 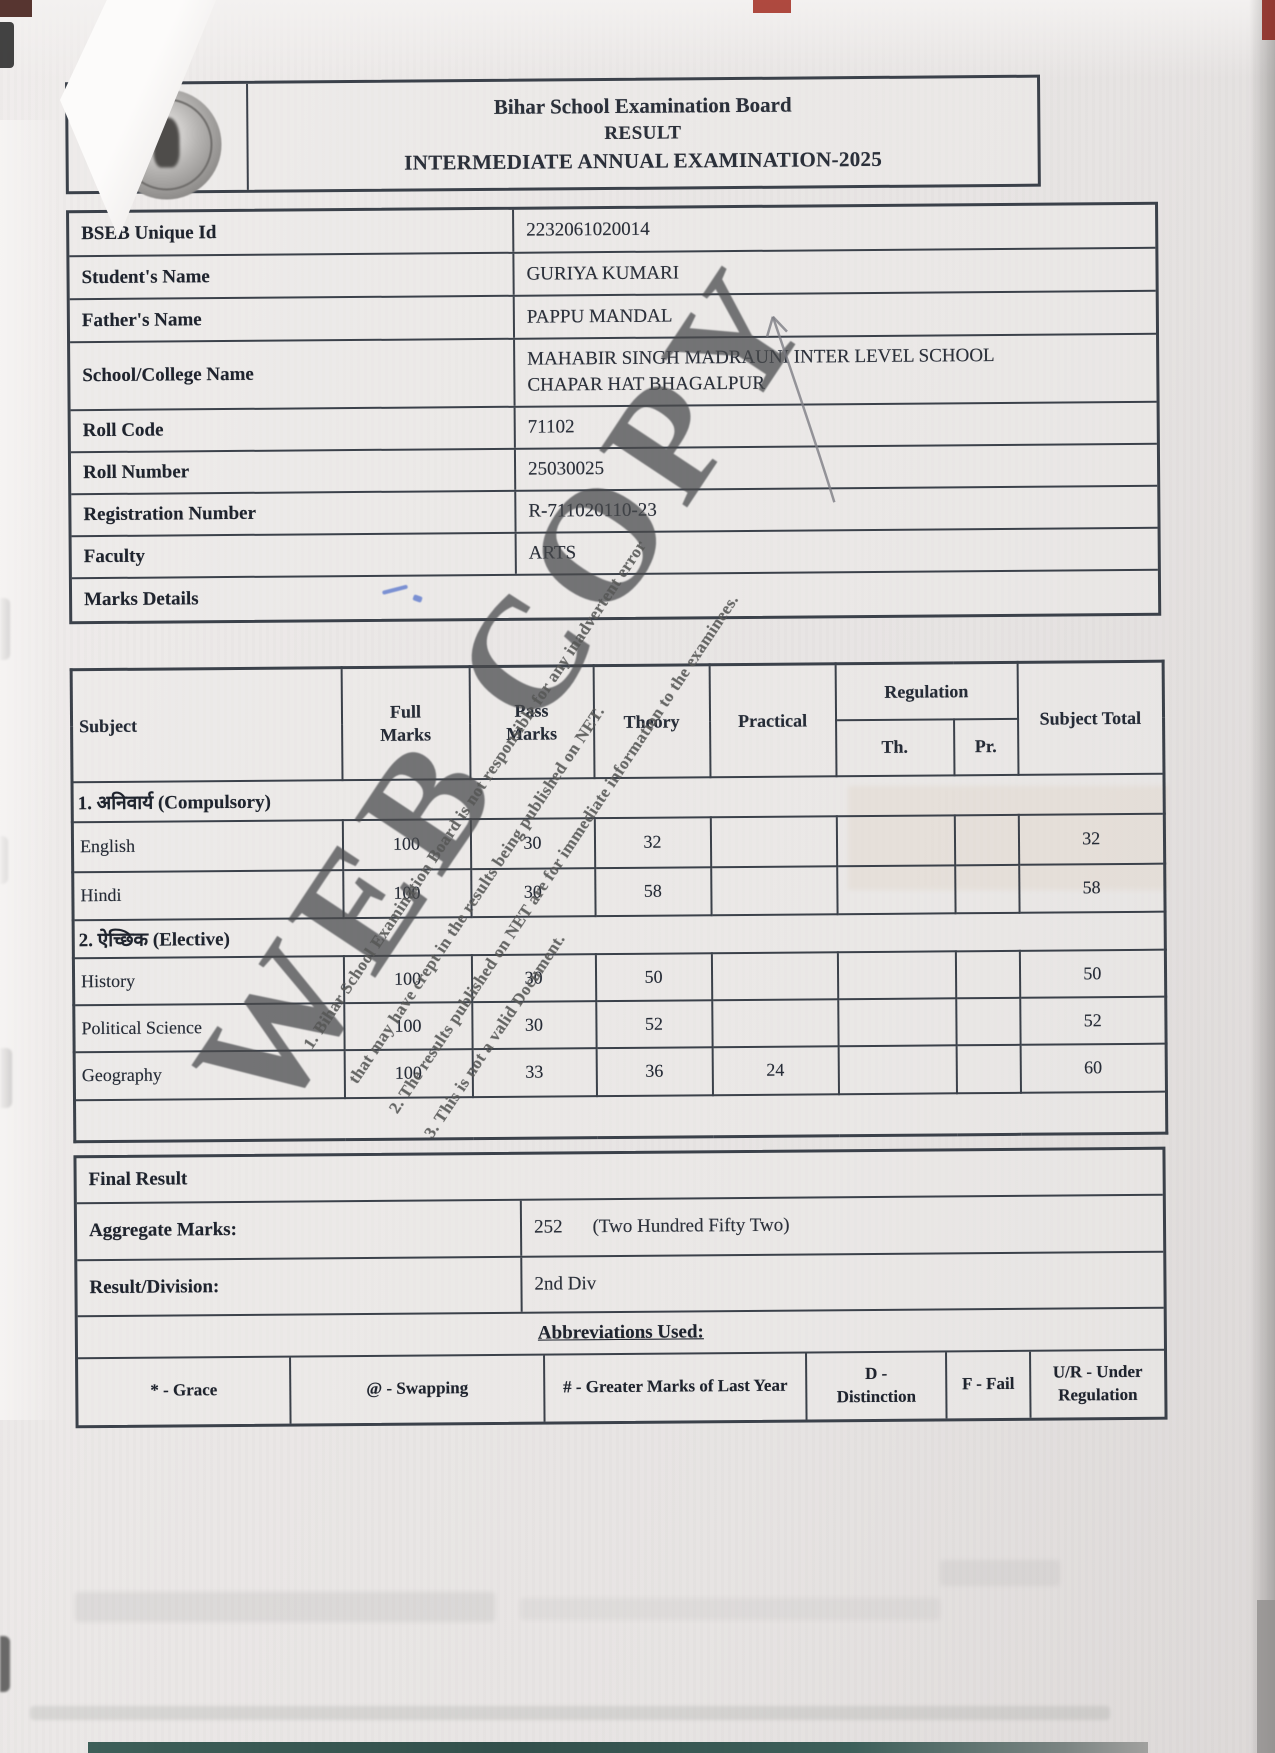 What do you see at coordinates (800, 409) in the screenshot?
I see `pen-arrow-mark` at bounding box center [800, 409].